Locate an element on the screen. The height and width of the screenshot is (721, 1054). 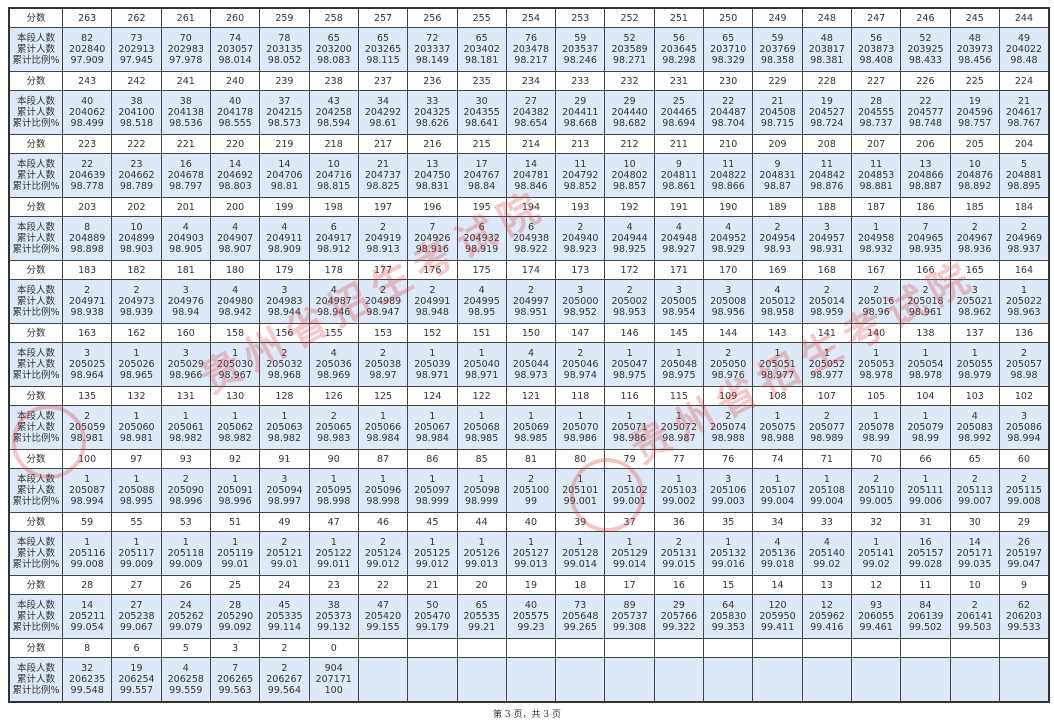
count-value: 65 is located at coordinates (481, 605).